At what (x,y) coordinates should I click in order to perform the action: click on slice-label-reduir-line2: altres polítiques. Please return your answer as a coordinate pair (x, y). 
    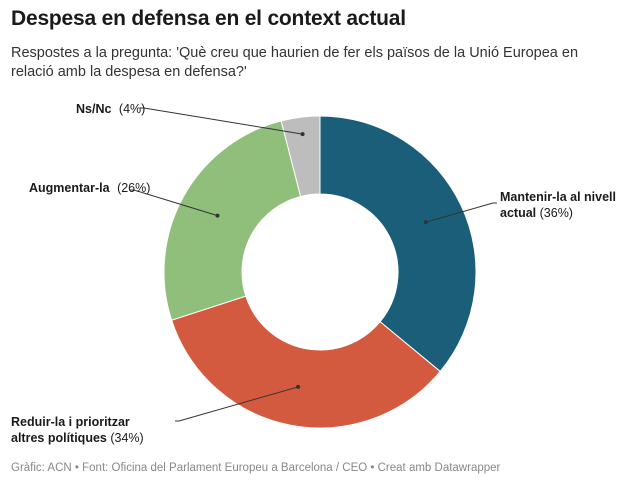
    Looking at the image, I should click on (59, 438).